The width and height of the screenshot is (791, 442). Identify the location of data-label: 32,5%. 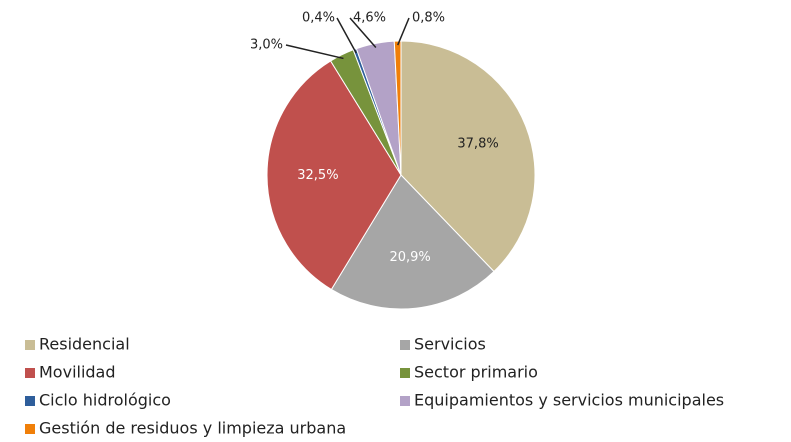
(317, 175).